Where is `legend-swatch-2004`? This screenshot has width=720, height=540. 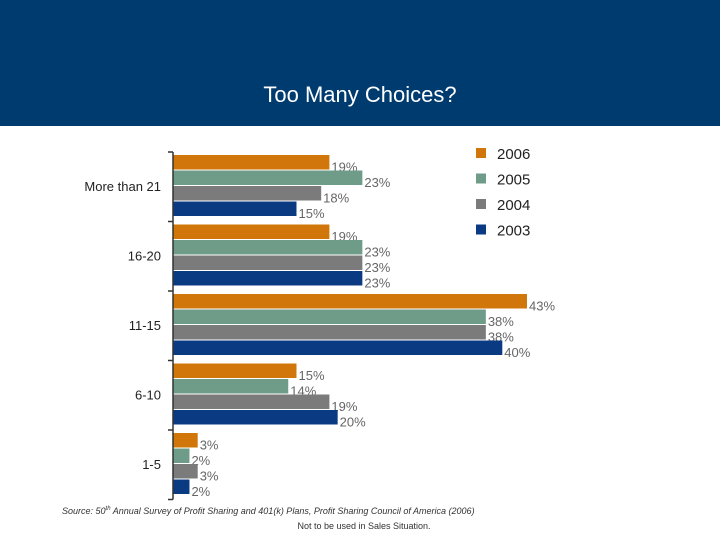
legend-swatch-2004 is located at coordinates (481, 204).